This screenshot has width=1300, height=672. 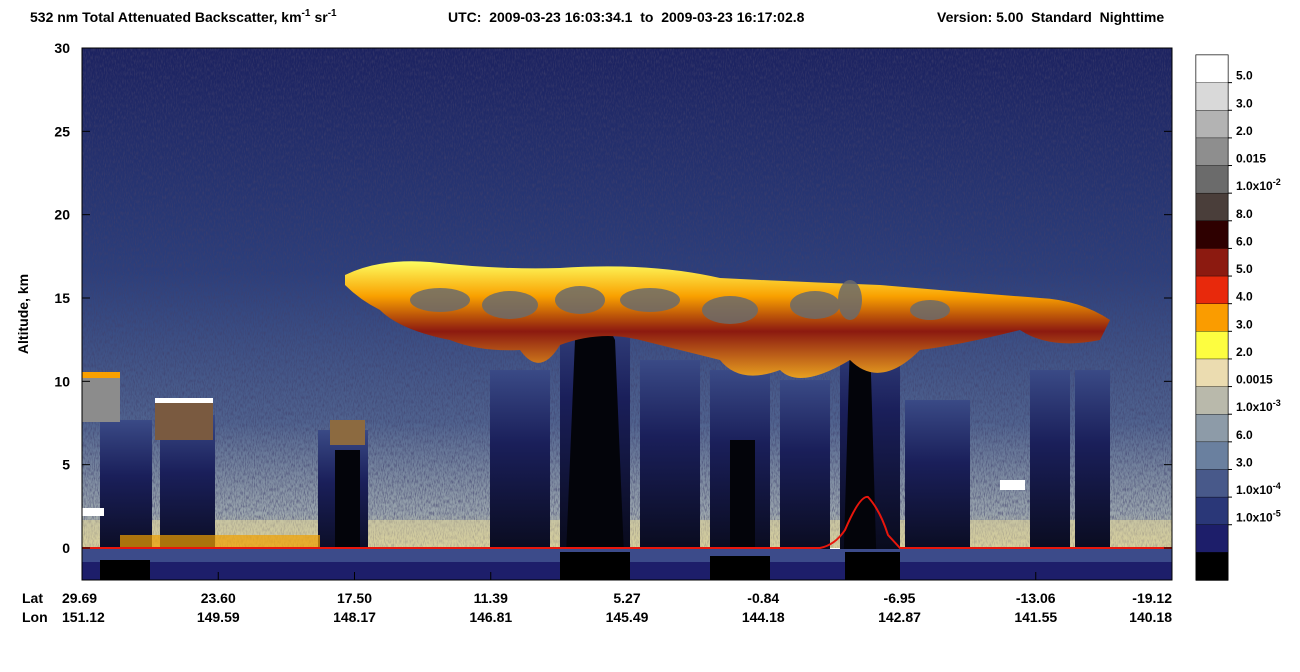 I want to click on surface-elevation, so click(x=627, y=522).